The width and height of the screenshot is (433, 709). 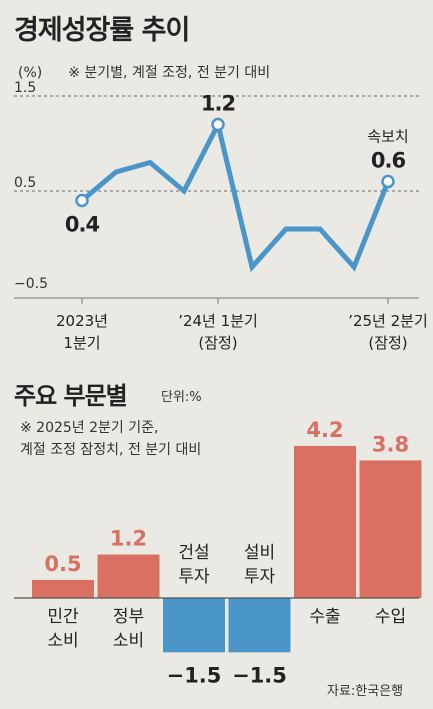 What do you see at coordinates (62, 564) in the screenshot?
I see `bar-value-label: 0.5` at bounding box center [62, 564].